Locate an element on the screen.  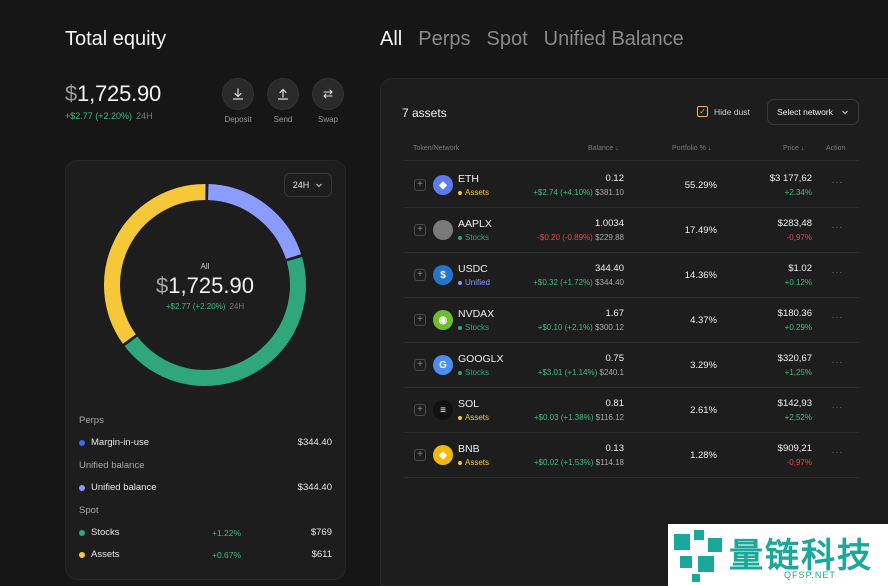
token-symbol: USDC is located at coordinates (473, 269).